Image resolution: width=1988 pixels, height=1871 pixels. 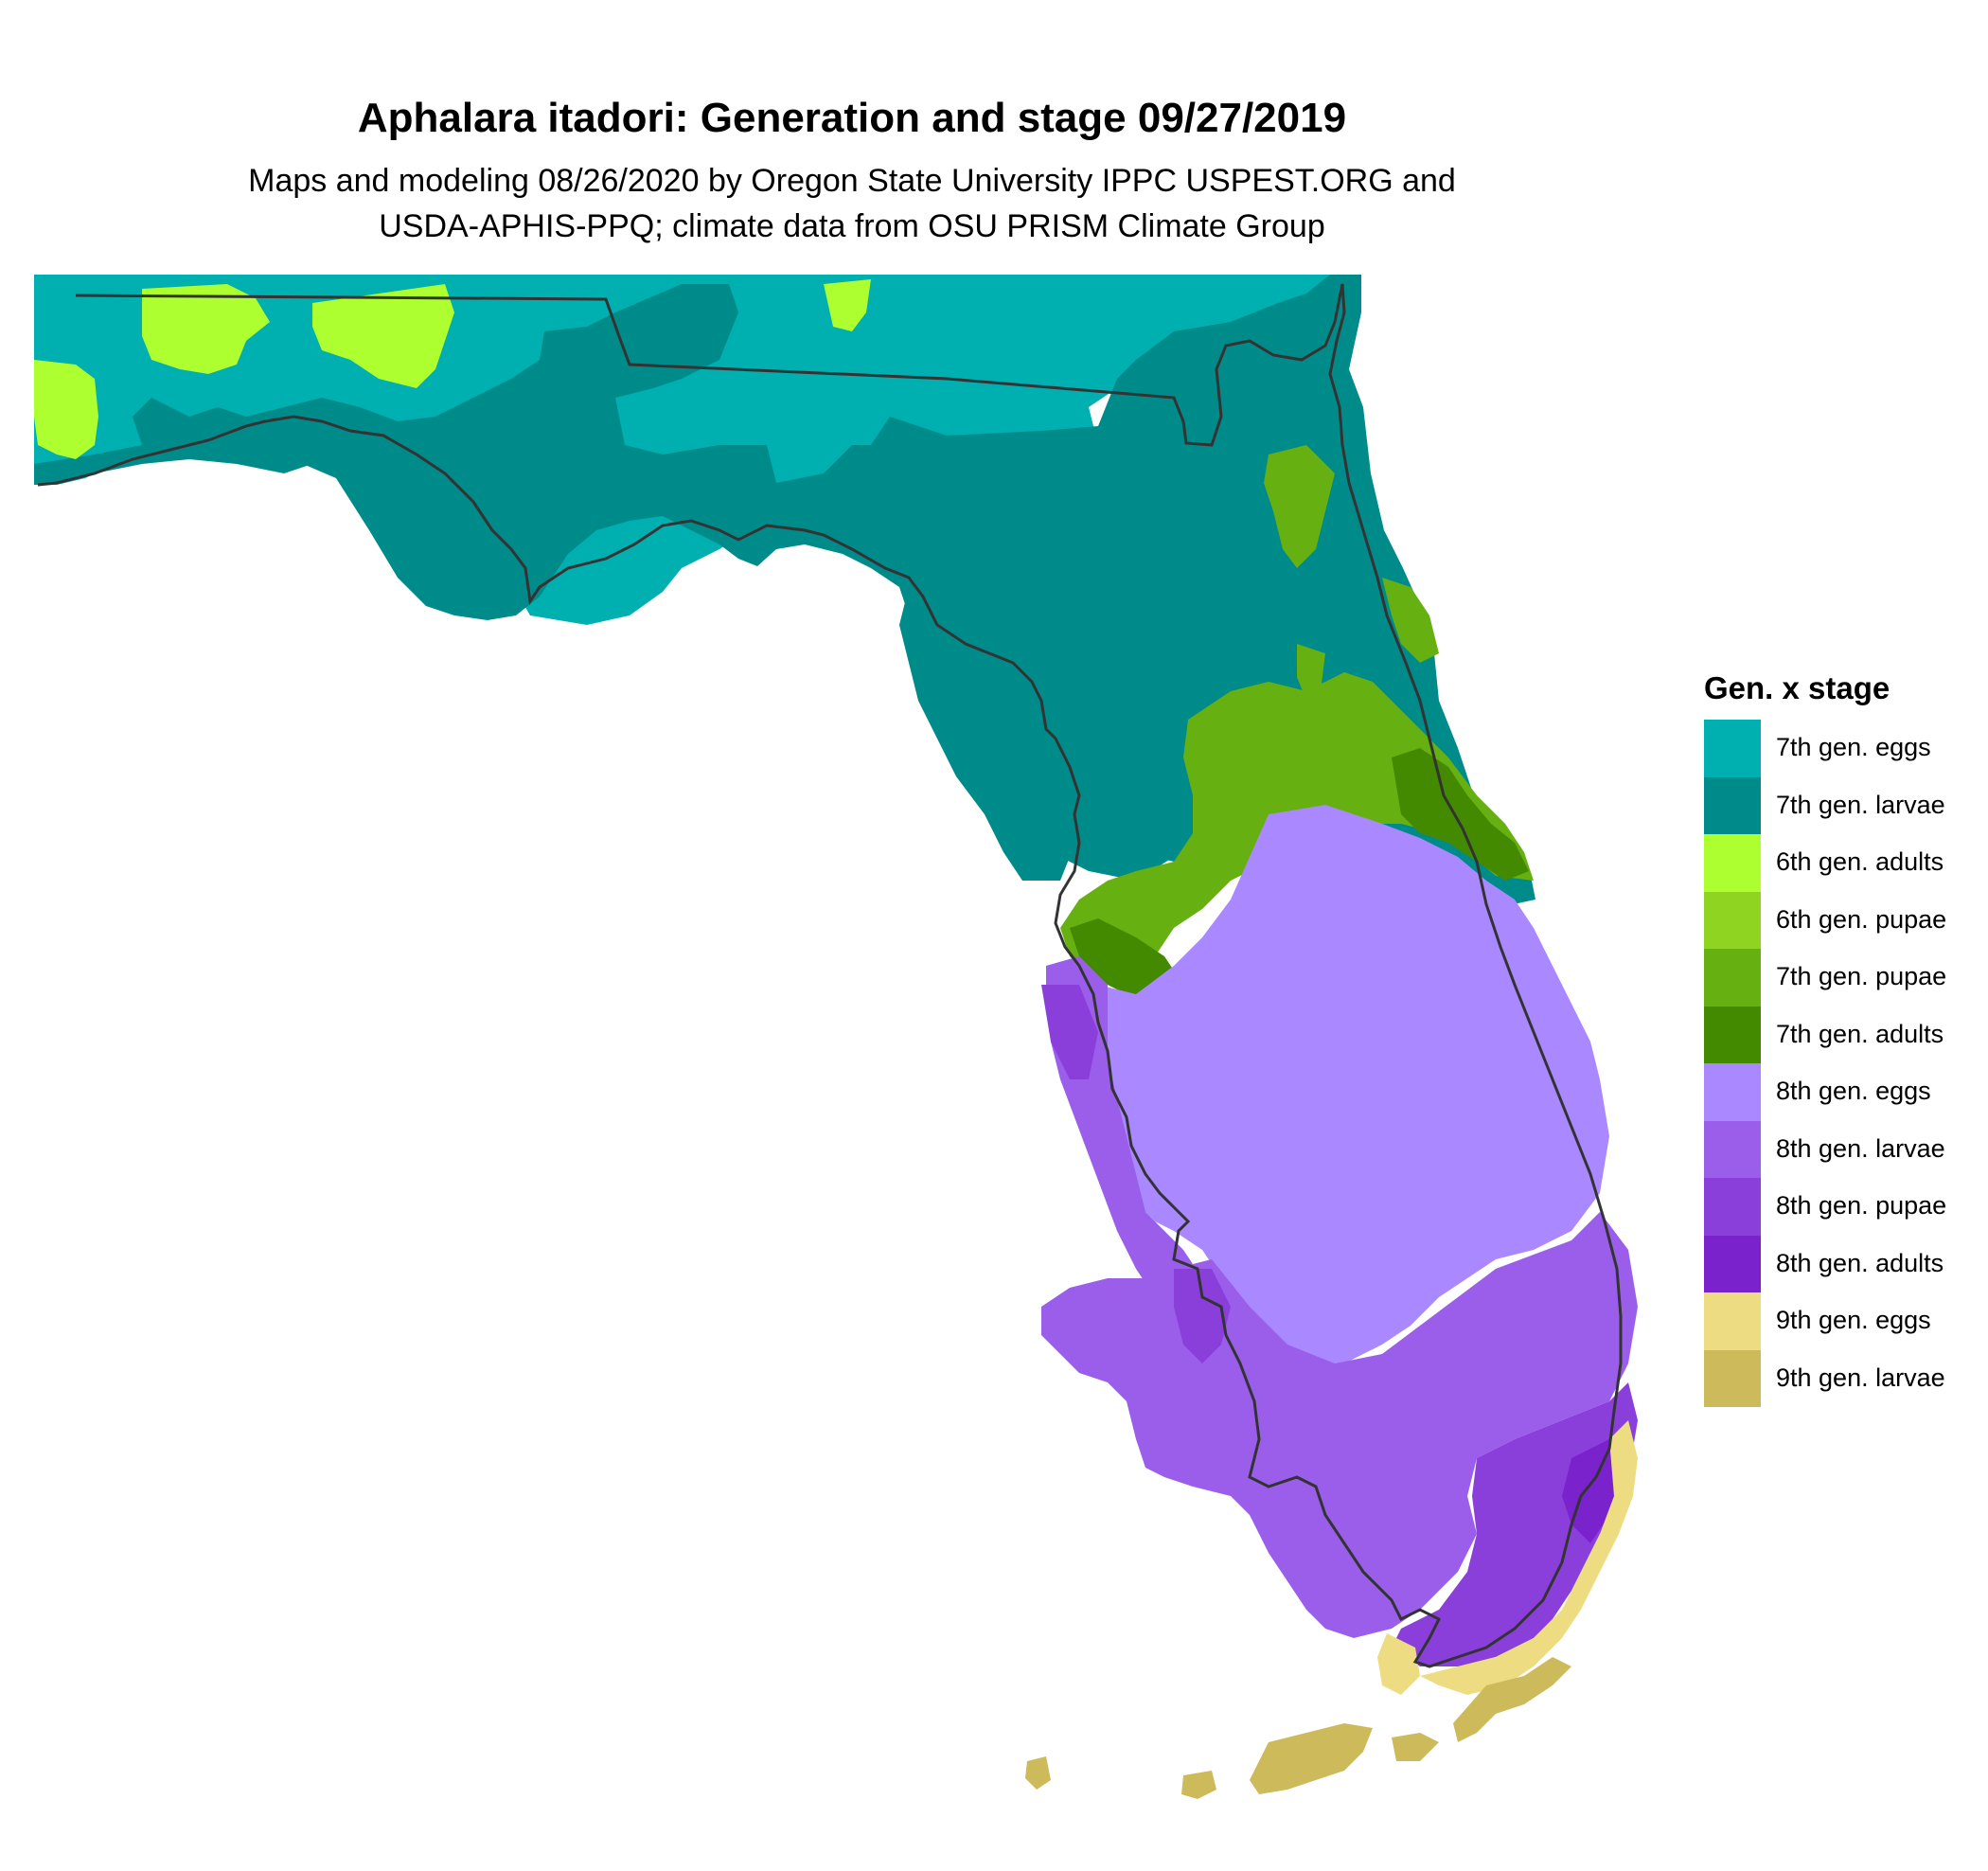 I want to click on region-6th-adults-b, so click(x=383, y=336).